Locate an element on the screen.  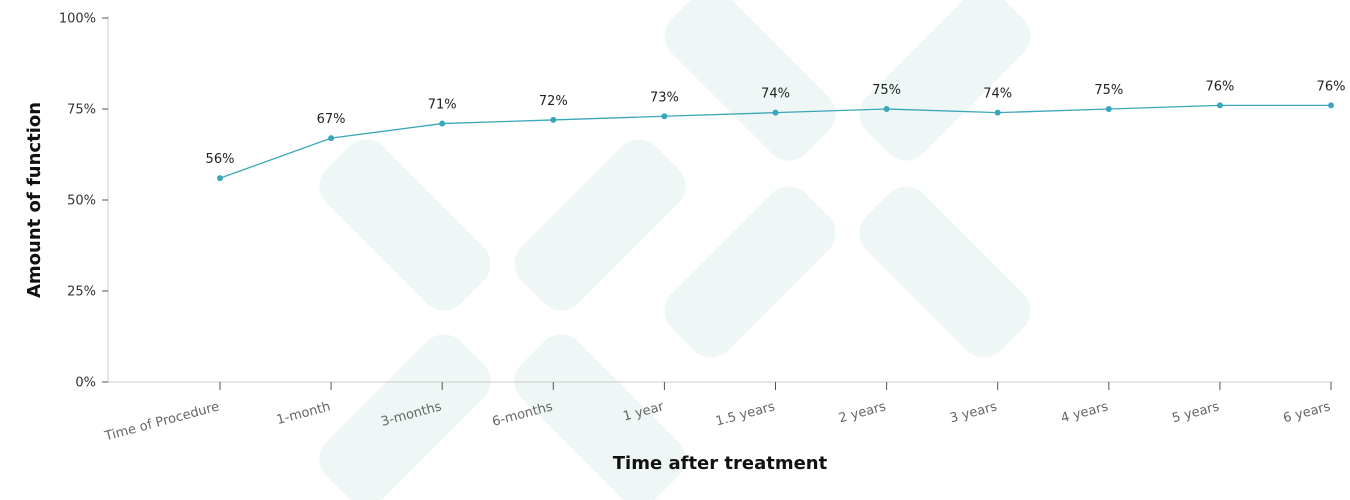
x-tick-label: Time of Procedure is located at coordinates (161, 421).